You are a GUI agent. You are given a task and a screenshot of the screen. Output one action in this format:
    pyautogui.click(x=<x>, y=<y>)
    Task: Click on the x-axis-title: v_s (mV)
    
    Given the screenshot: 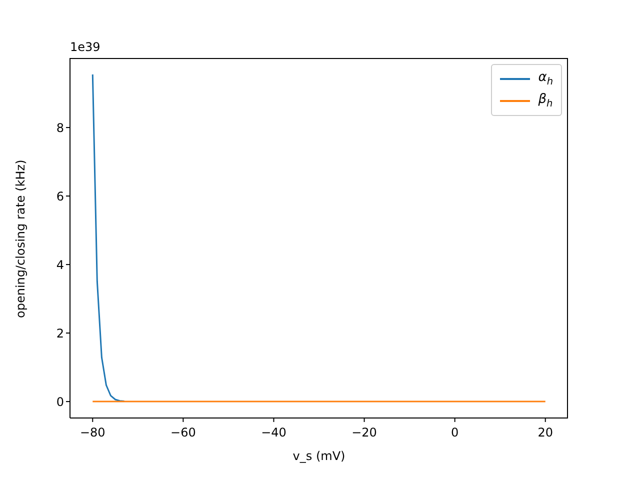 What is the action you would take?
    pyautogui.click(x=319, y=456)
    